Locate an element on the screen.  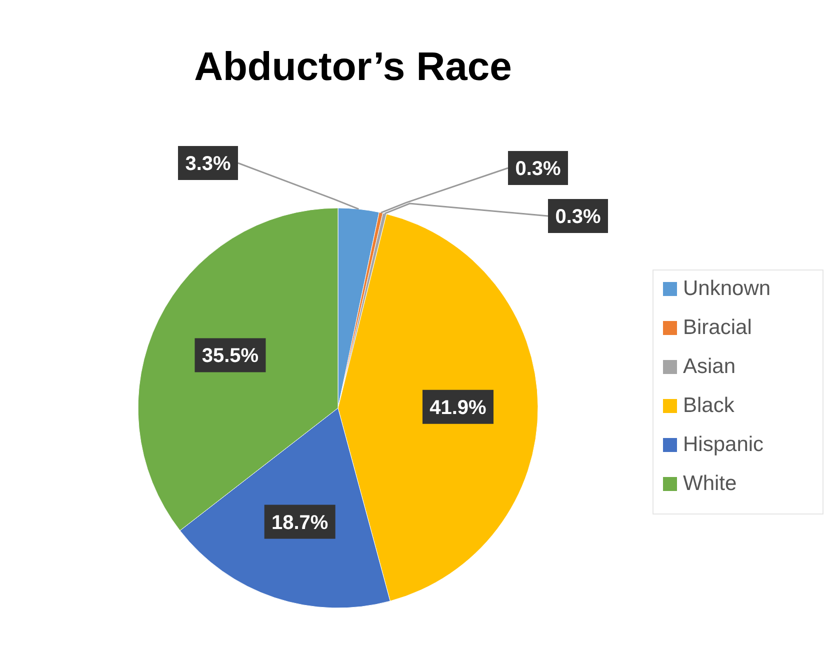
legend-label: Hispanic is located at coordinates (723, 444).